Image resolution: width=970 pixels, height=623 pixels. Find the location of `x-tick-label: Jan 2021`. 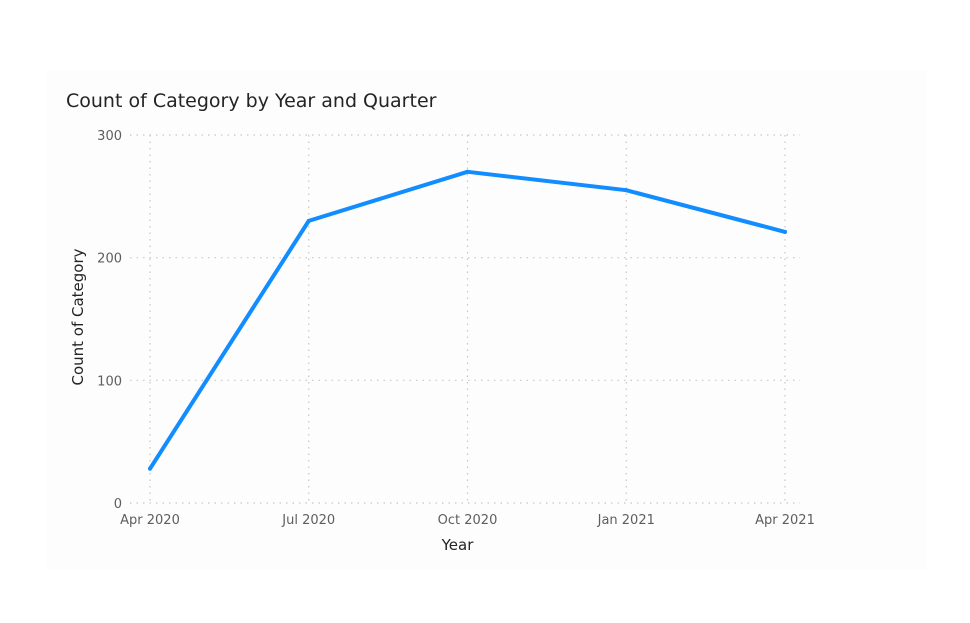

x-tick-label: Jan 2021 is located at coordinates (626, 520).